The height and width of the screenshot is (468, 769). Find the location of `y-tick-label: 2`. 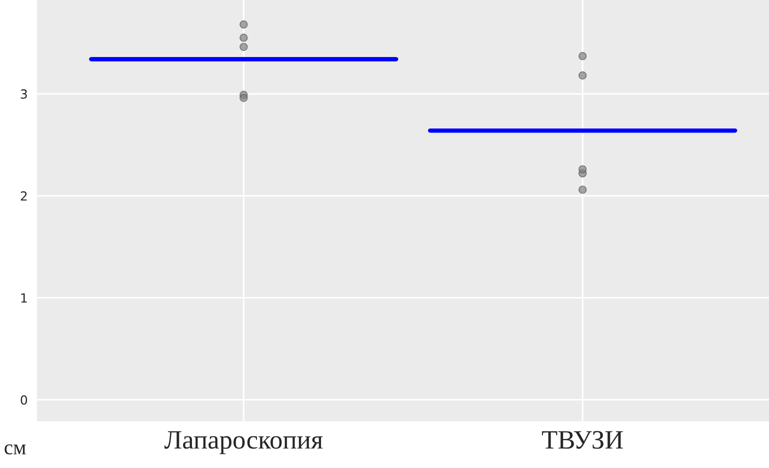

y-tick-label: 2 is located at coordinates (23, 196).